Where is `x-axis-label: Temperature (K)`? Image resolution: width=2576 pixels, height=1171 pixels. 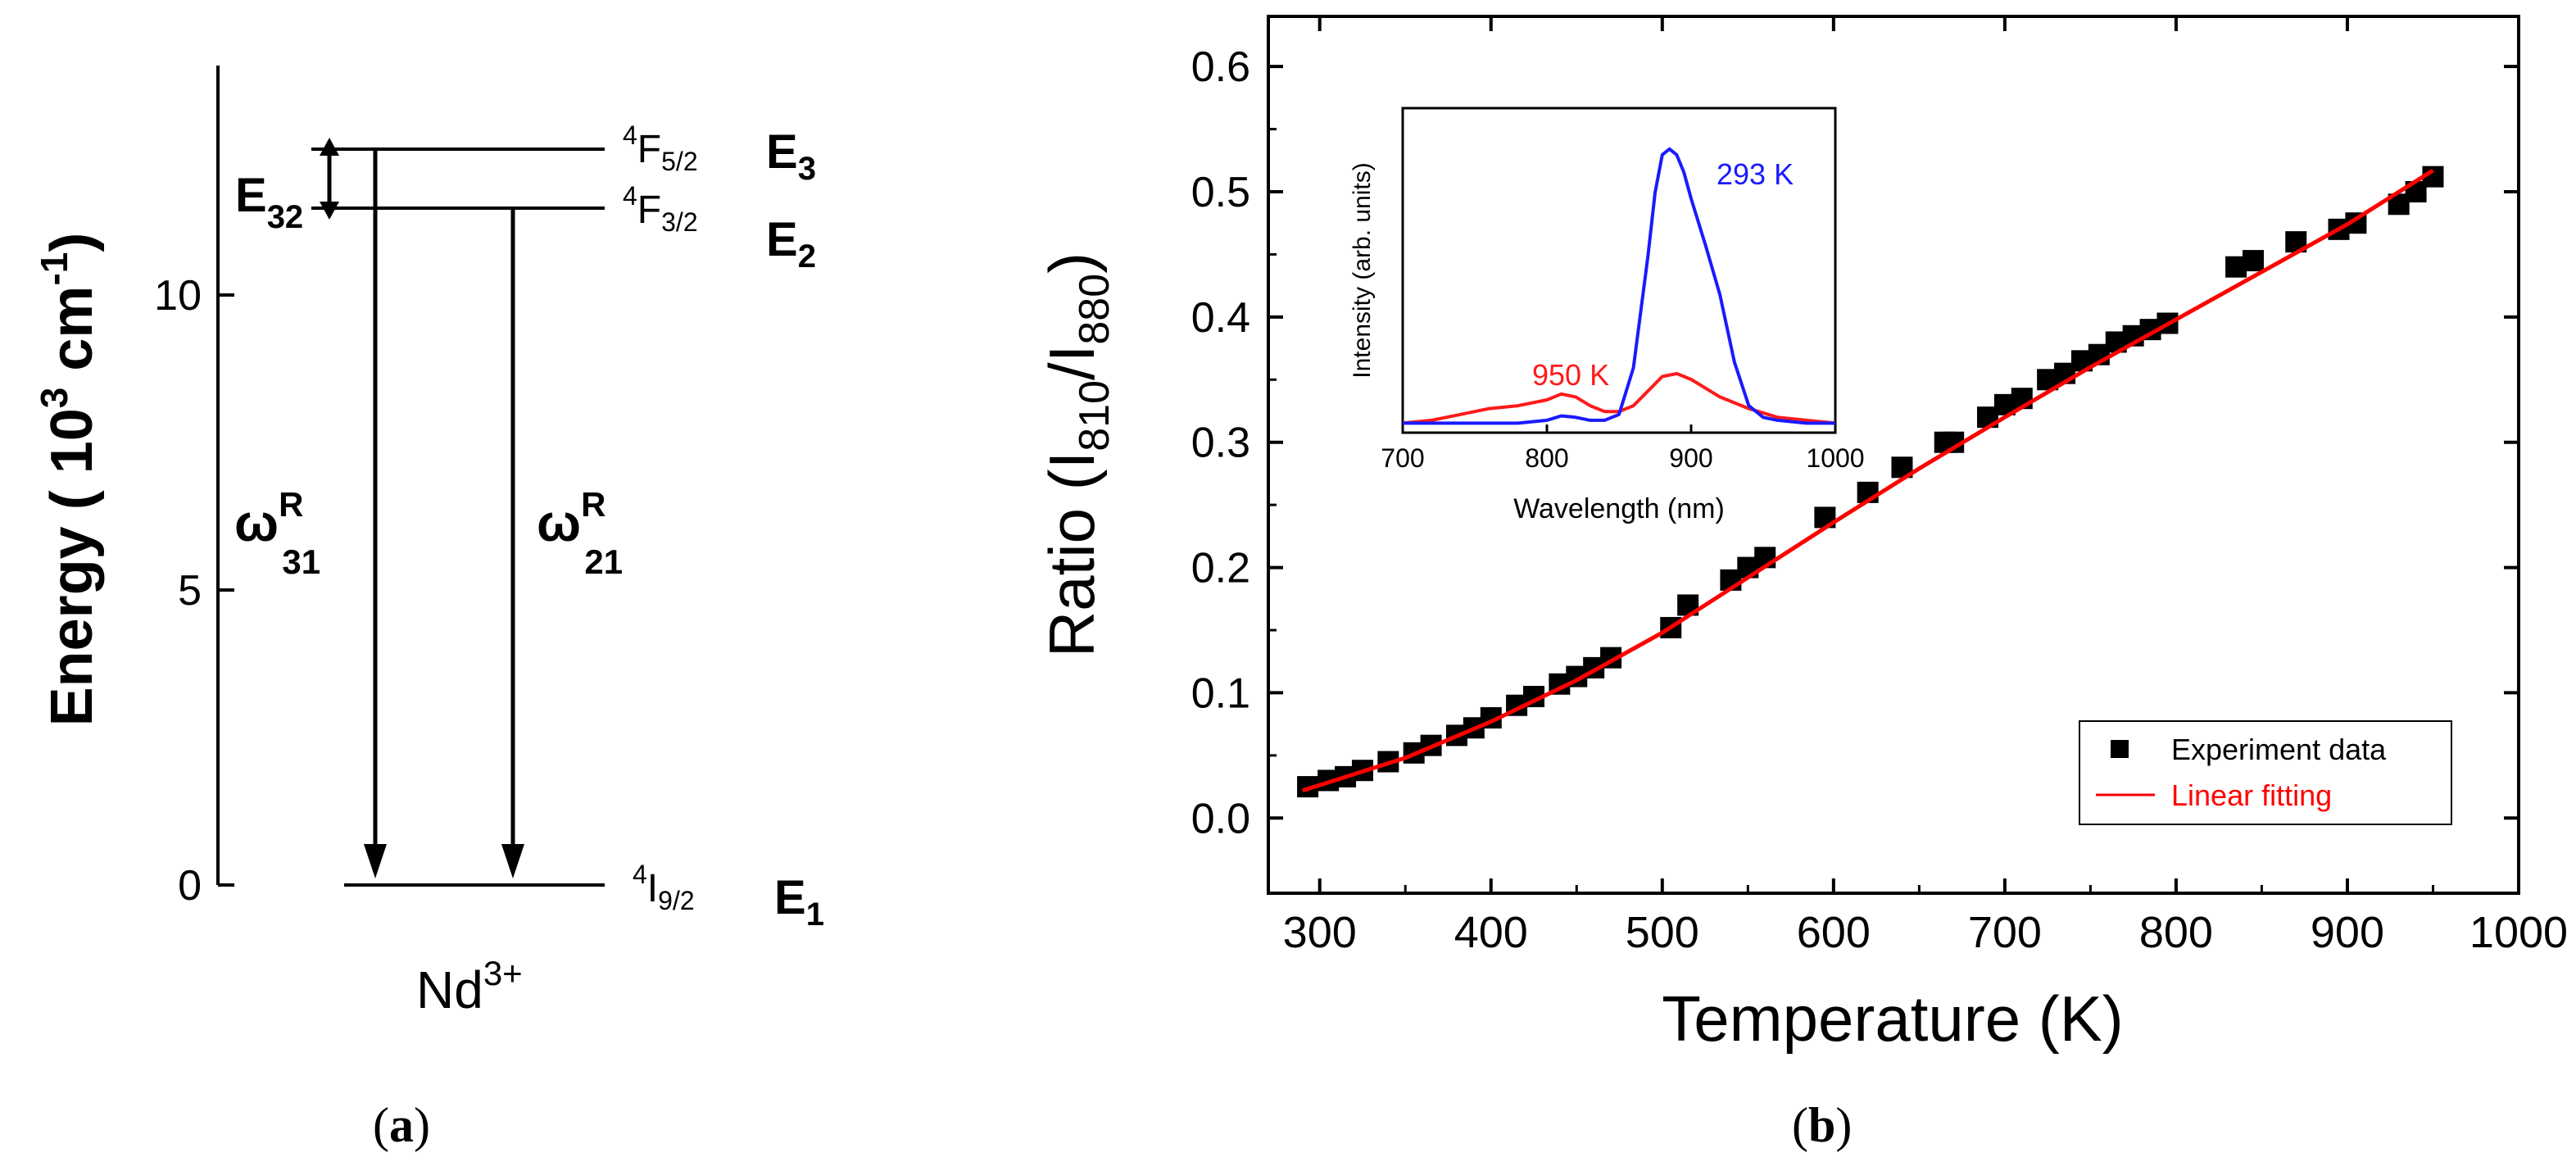
x-axis-label: Temperature (K) is located at coordinates (1893, 1019).